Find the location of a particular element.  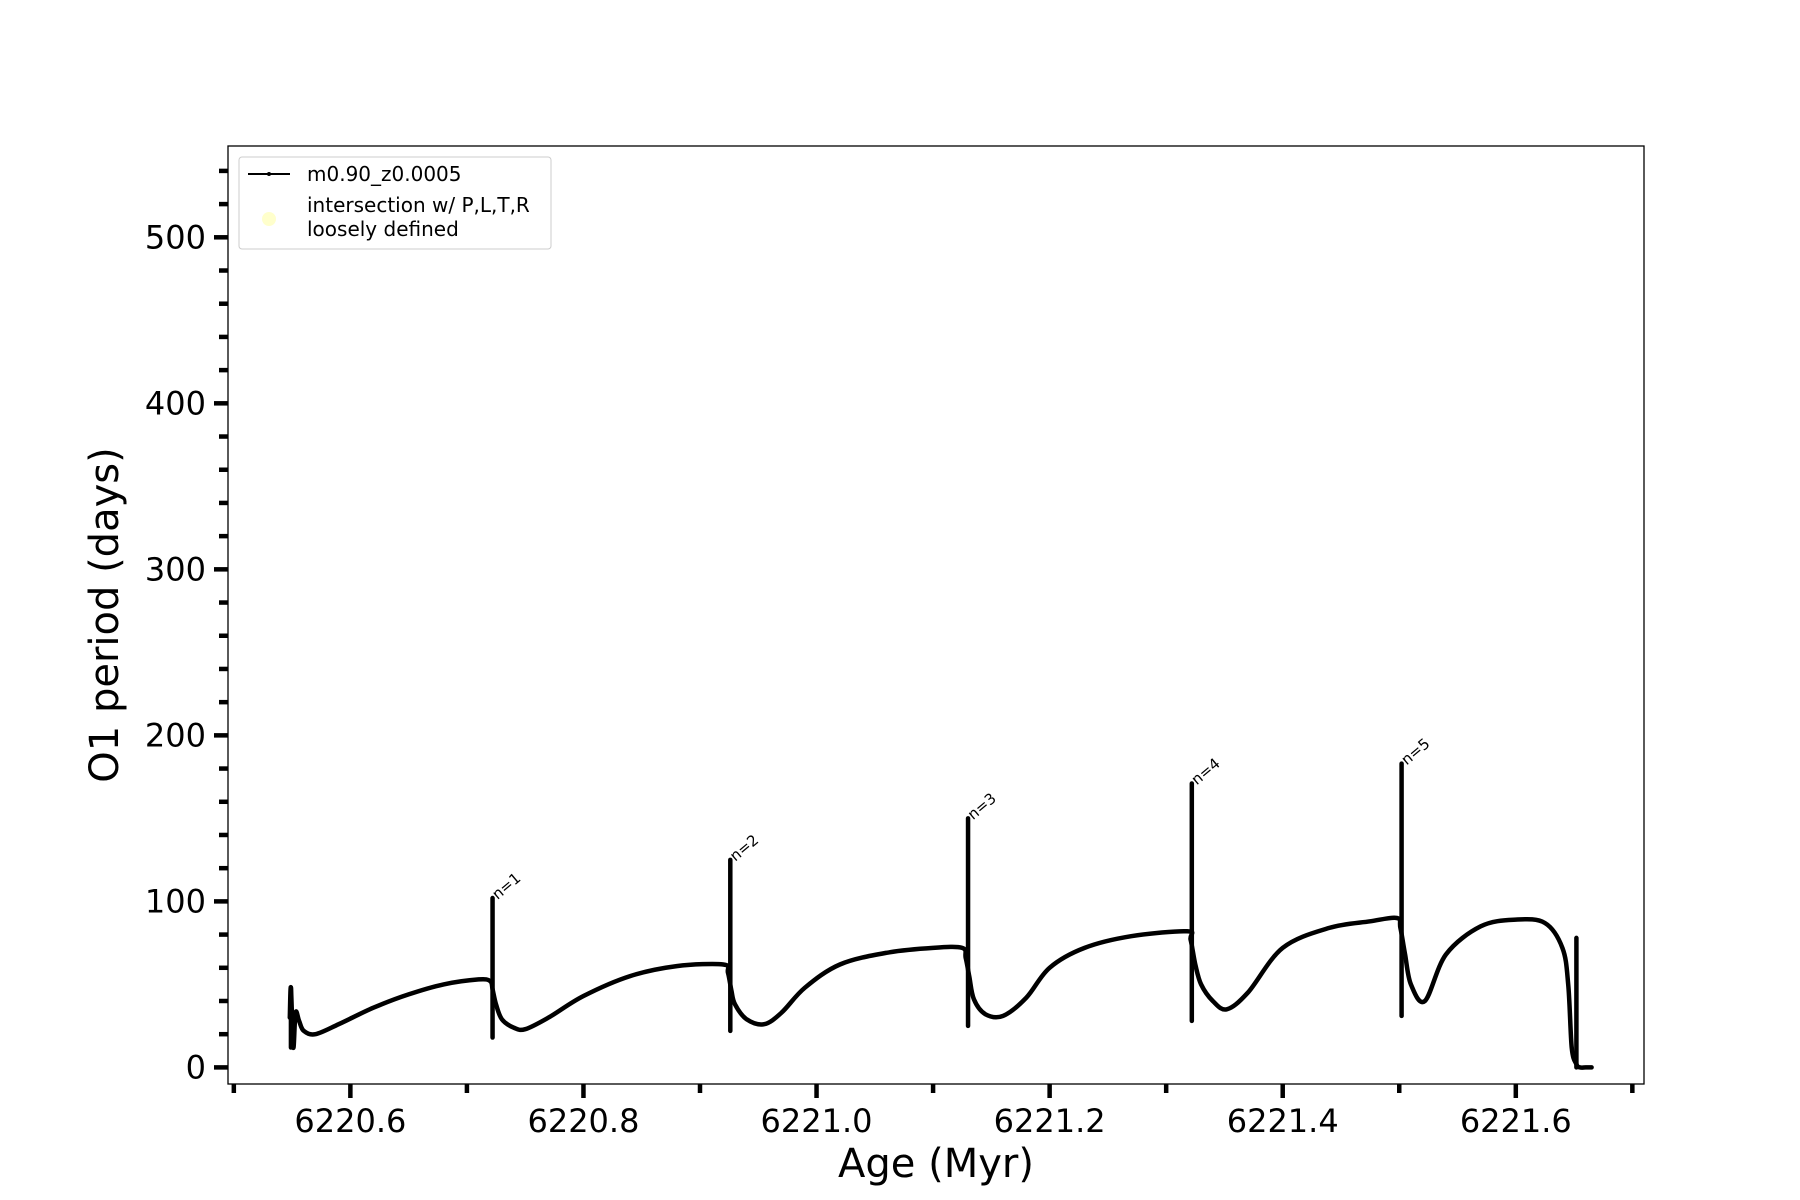

x-tick-label: 6221.4 is located at coordinates (1283, 1121).